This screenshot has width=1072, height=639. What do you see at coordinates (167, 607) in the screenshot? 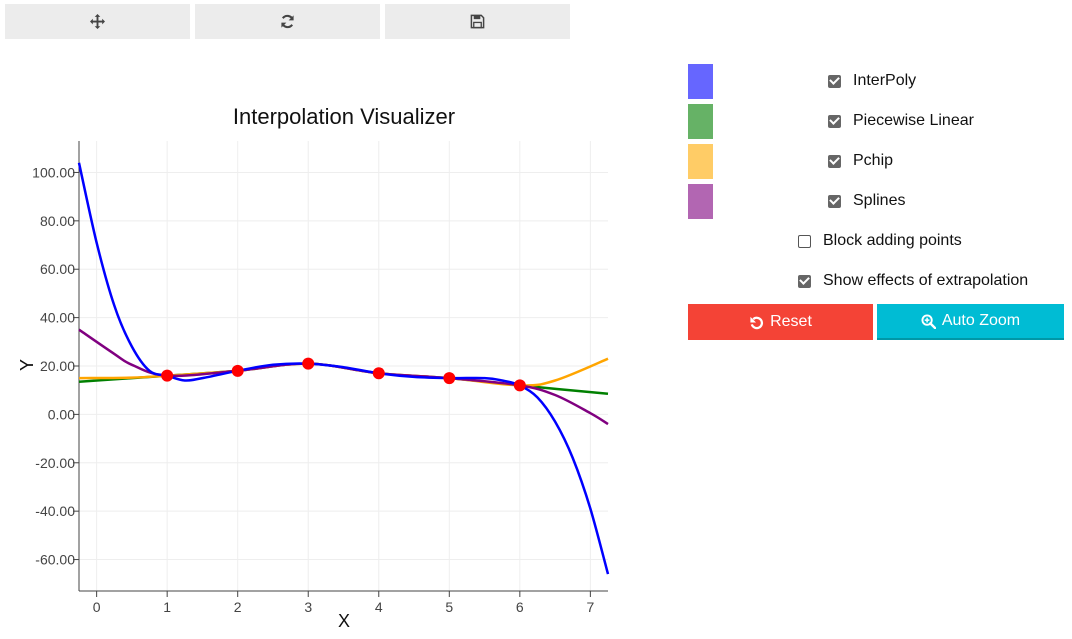
I see `x-tick-label: 1` at bounding box center [167, 607].